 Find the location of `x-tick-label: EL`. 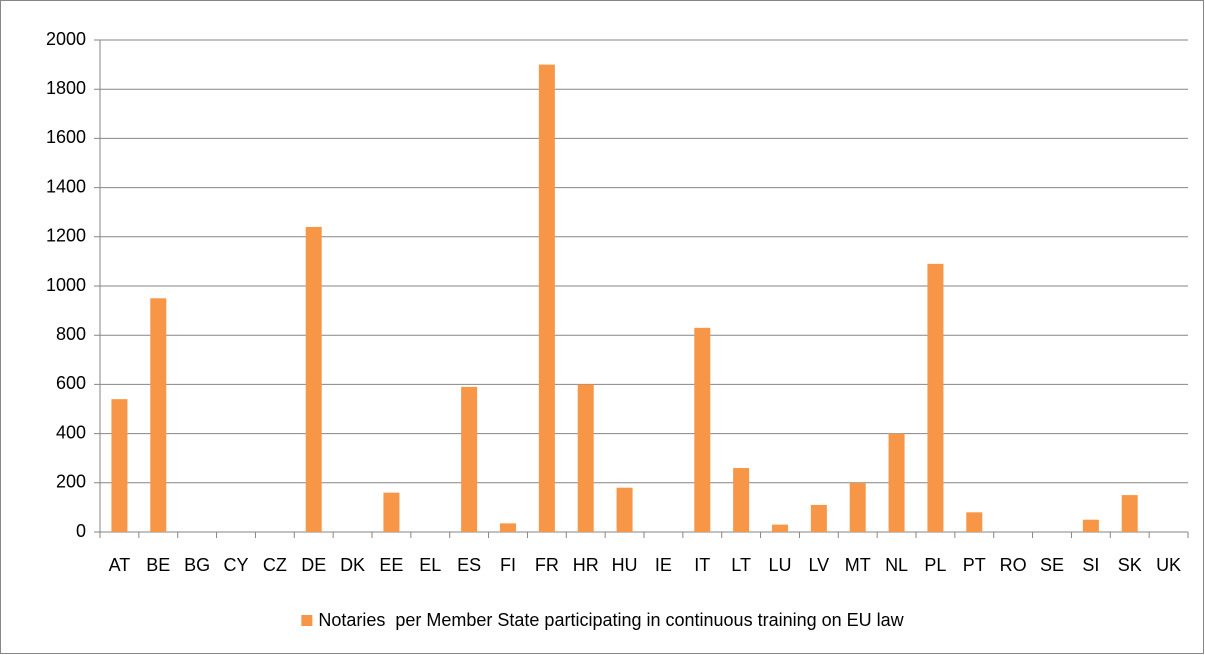

x-tick-label: EL is located at coordinates (430, 565).